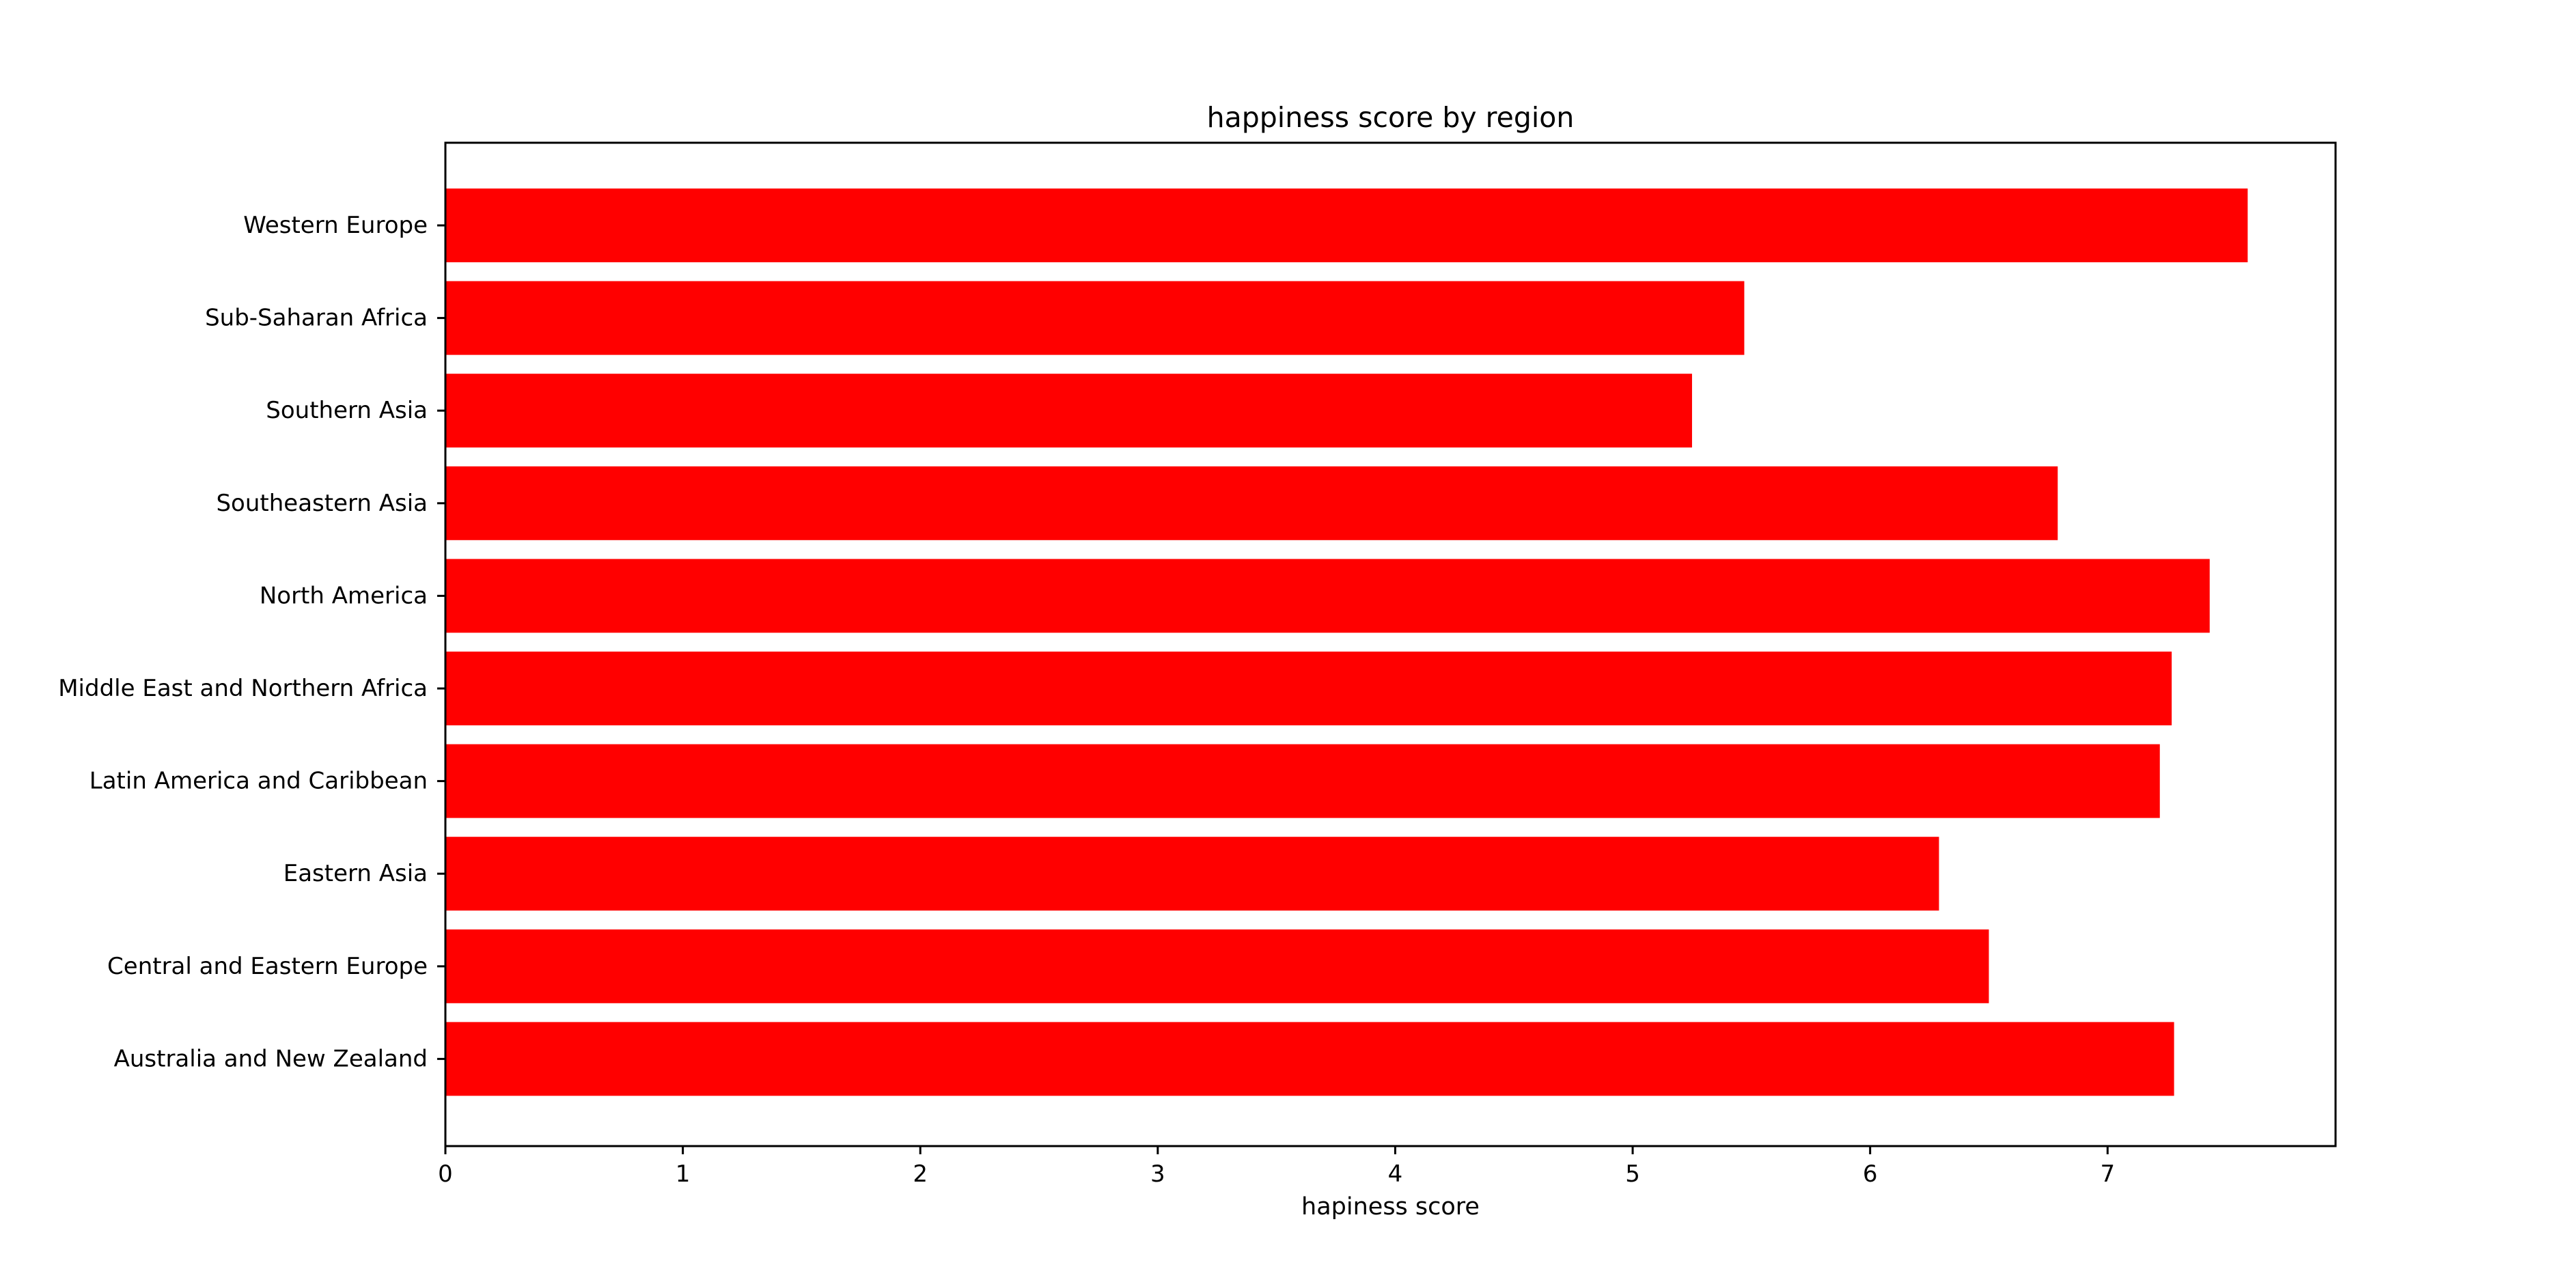 The width and height of the screenshot is (2576, 1282). Describe the element at coordinates (344, 595) in the screenshot. I see `y-tick-label: North America` at that location.